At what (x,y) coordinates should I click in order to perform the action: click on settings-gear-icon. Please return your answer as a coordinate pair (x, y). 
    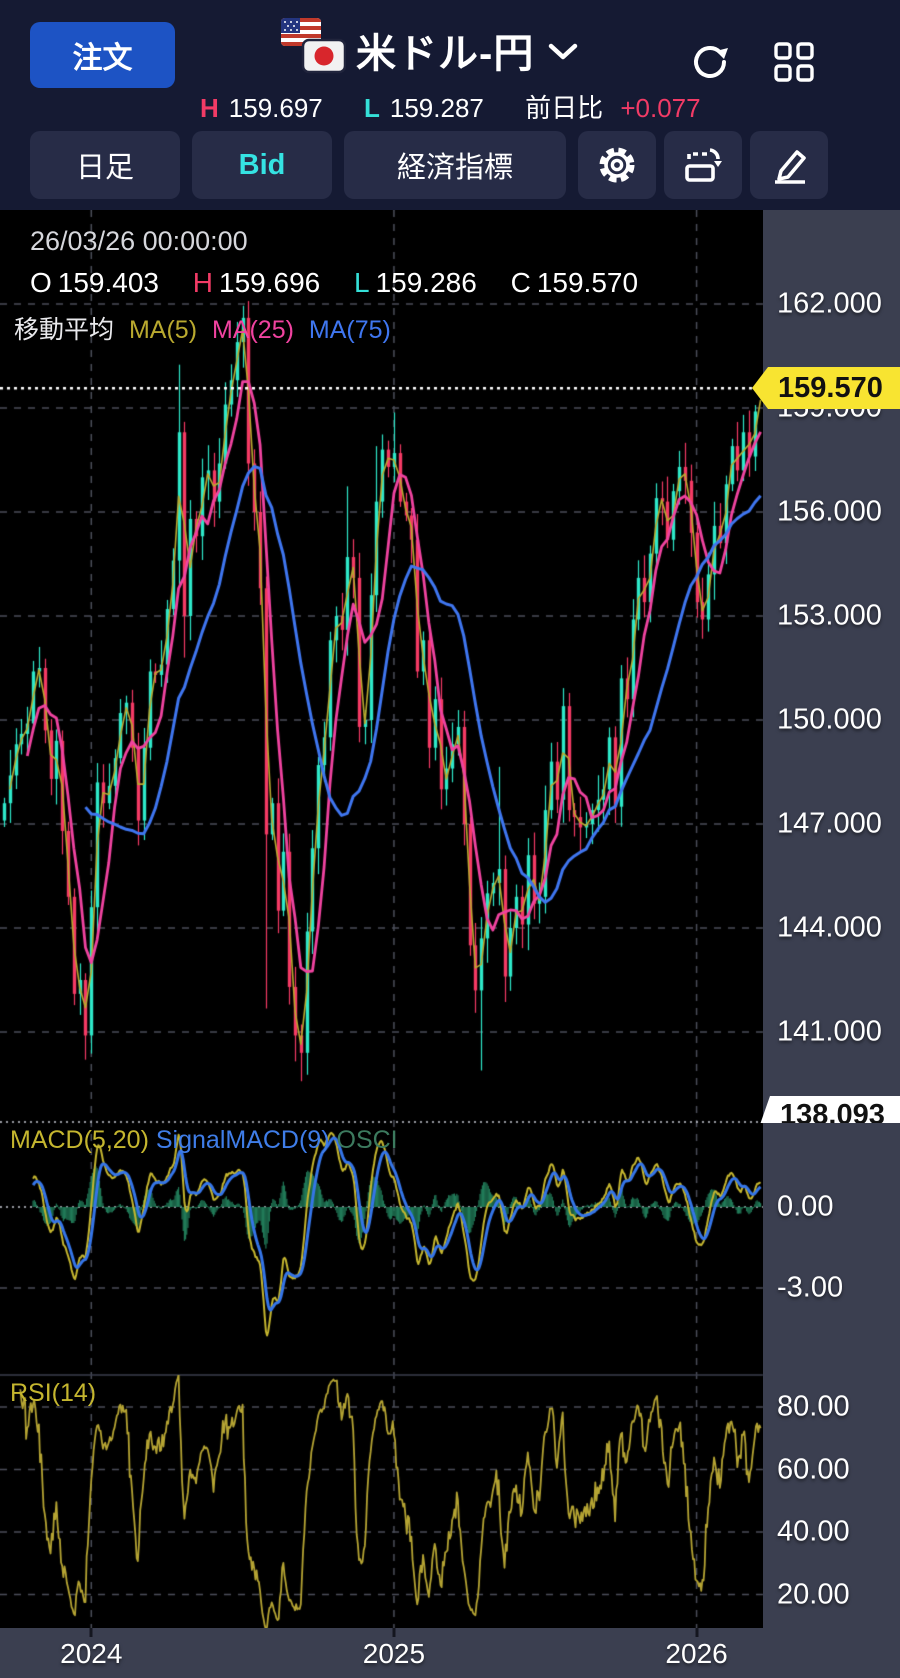
    Looking at the image, I should click on (617, 165).